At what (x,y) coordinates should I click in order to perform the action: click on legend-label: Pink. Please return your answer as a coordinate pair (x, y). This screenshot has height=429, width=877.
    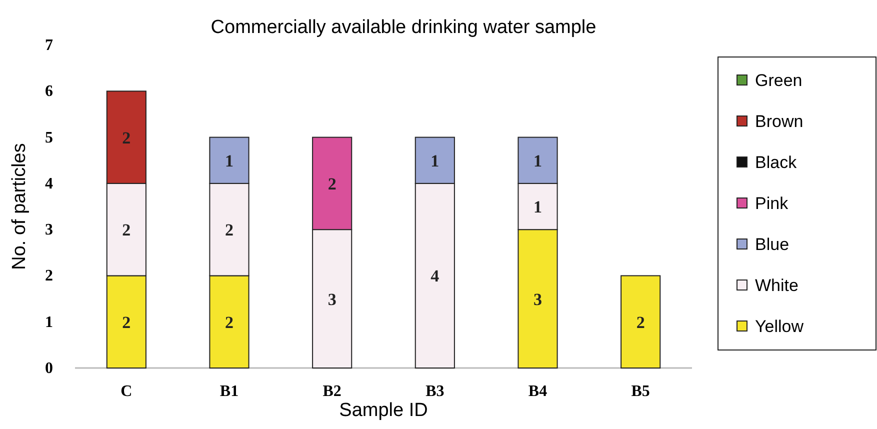
    Looking at the image, I should click on (772, 203).